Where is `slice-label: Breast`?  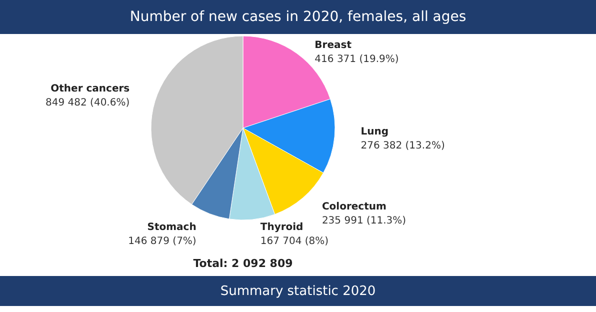 slice-label: Breast is located at coordinates (333, 45).